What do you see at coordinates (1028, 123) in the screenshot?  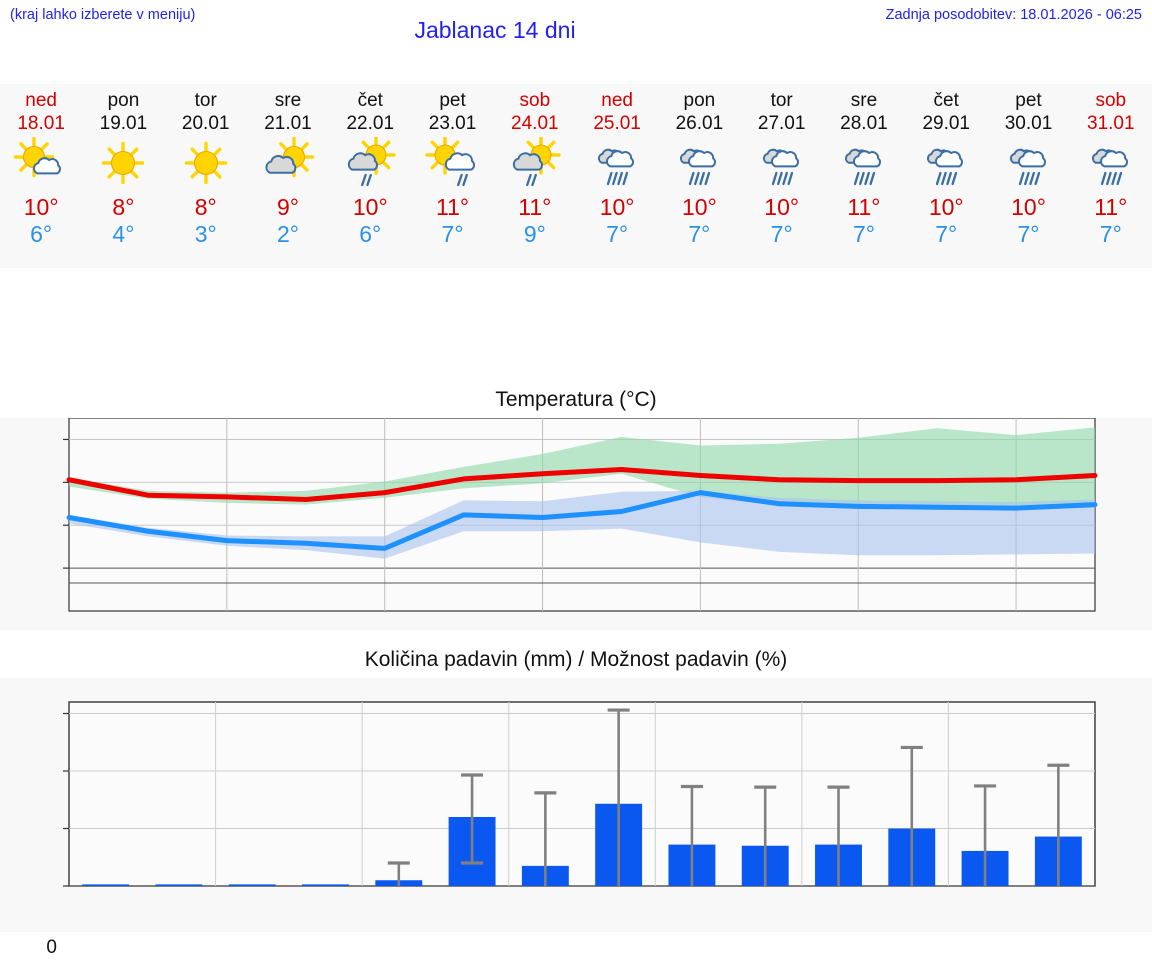 I see `day-date: 30.01` at bounding box center [1028, 123].